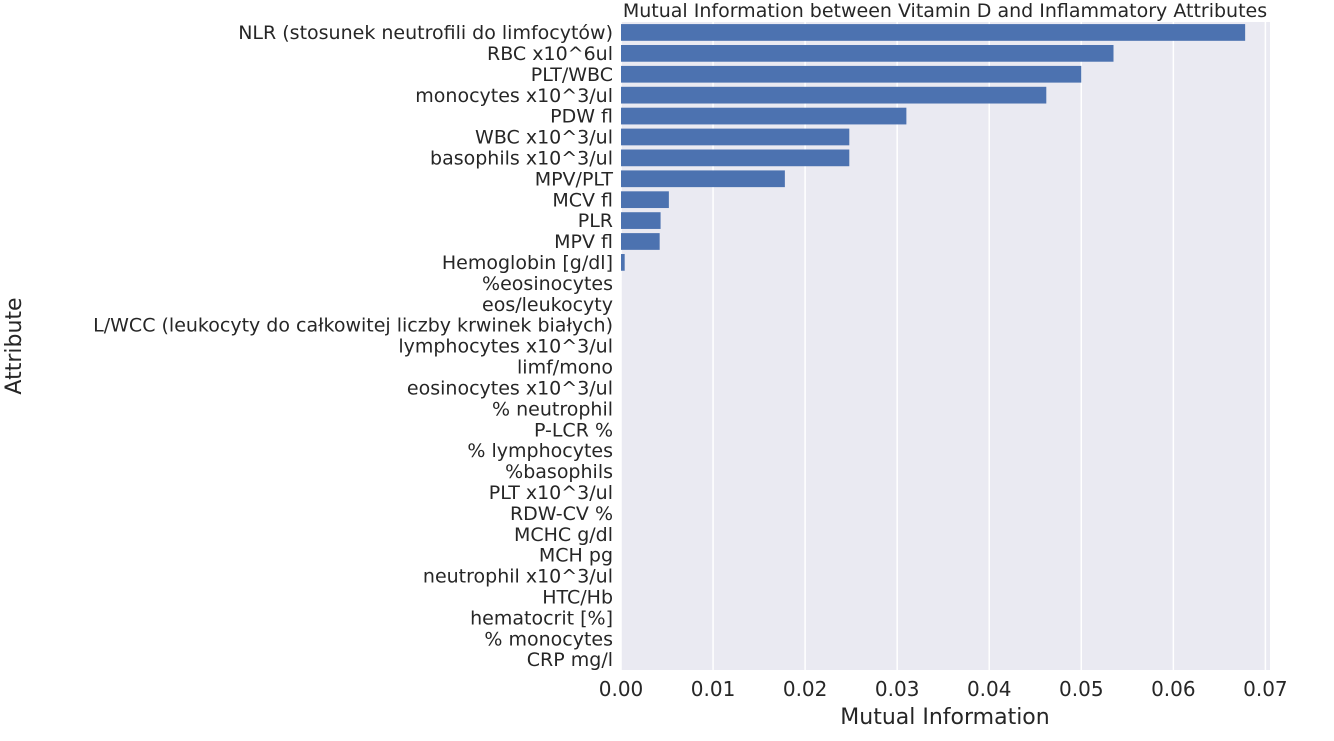 The image size is (1334, 741). I want to click on category-label: neutrophil x10^3/ul, so click(518, 577).